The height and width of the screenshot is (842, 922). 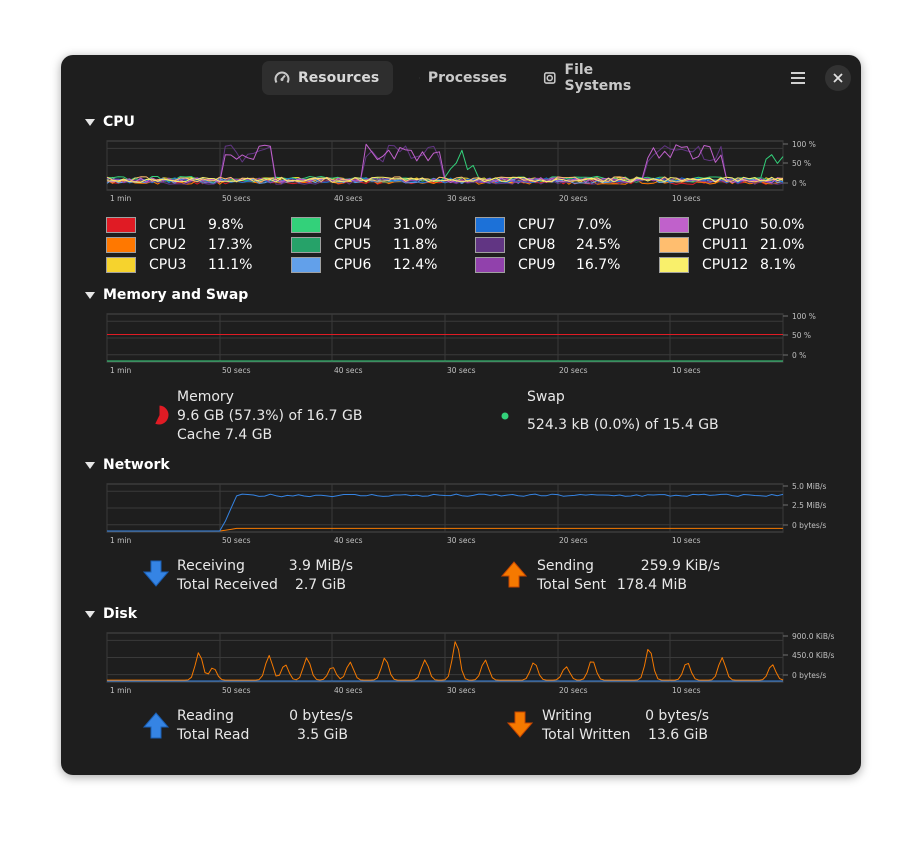 I want to click on cpu-legend-item: CPU12 8.1%, so click(x=739, y=265).